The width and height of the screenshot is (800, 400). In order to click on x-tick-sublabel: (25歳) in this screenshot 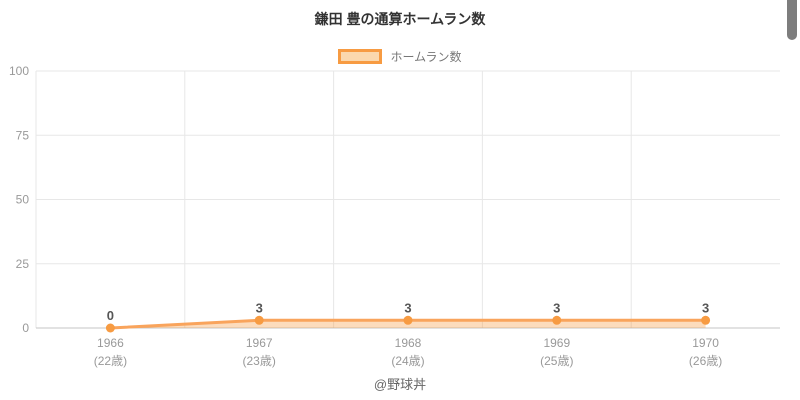, I will do `click(556, 361)`.